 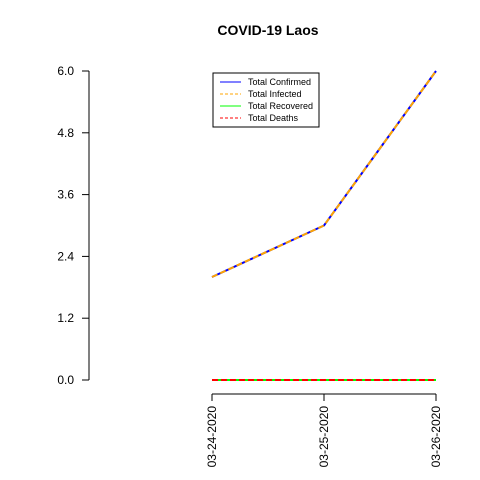 I want to click on x-tick-label: 03-24-2020, so click(x=212, y=437).